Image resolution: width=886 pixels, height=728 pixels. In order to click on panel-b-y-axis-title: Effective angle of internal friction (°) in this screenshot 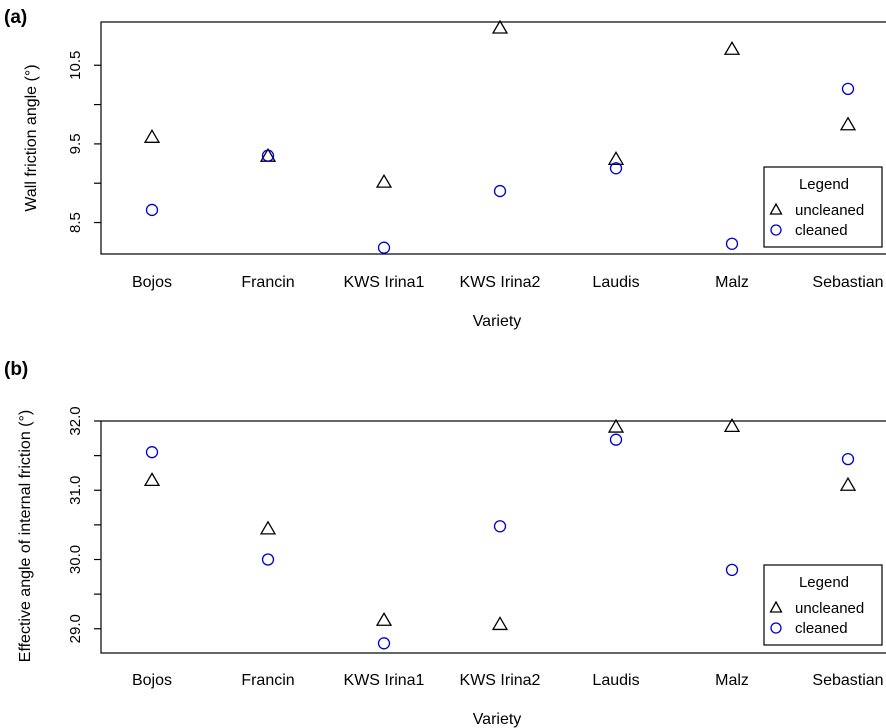, I will do `click(25, 536)`.